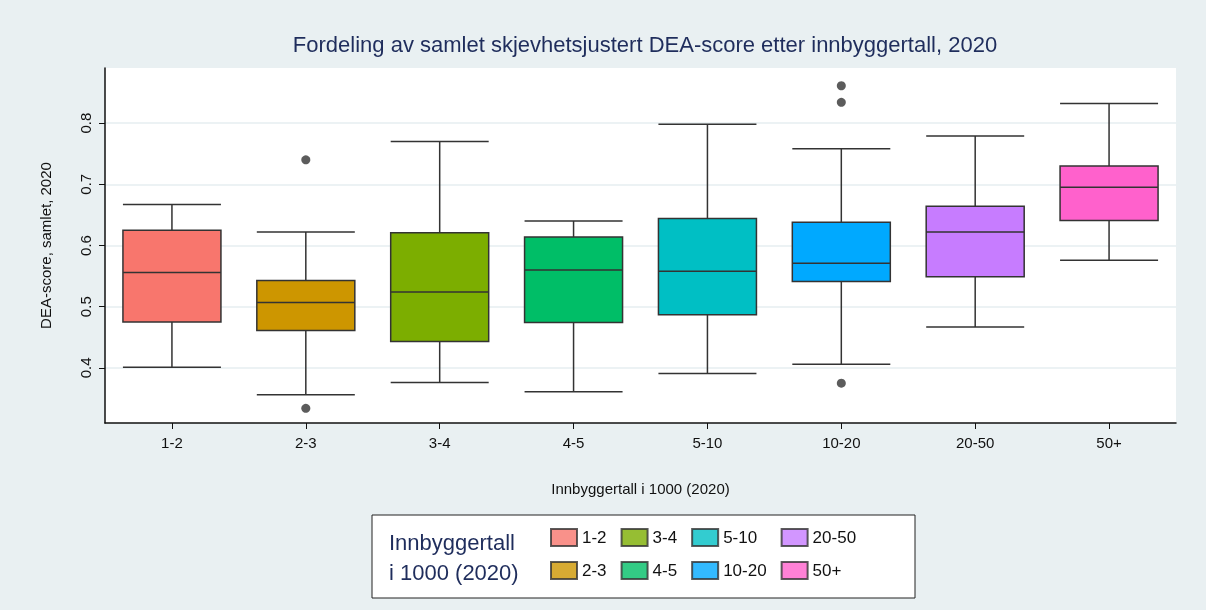 The image size is (1206, 610). I want to click on x-tick-label: 3-4, so click(439, 442).